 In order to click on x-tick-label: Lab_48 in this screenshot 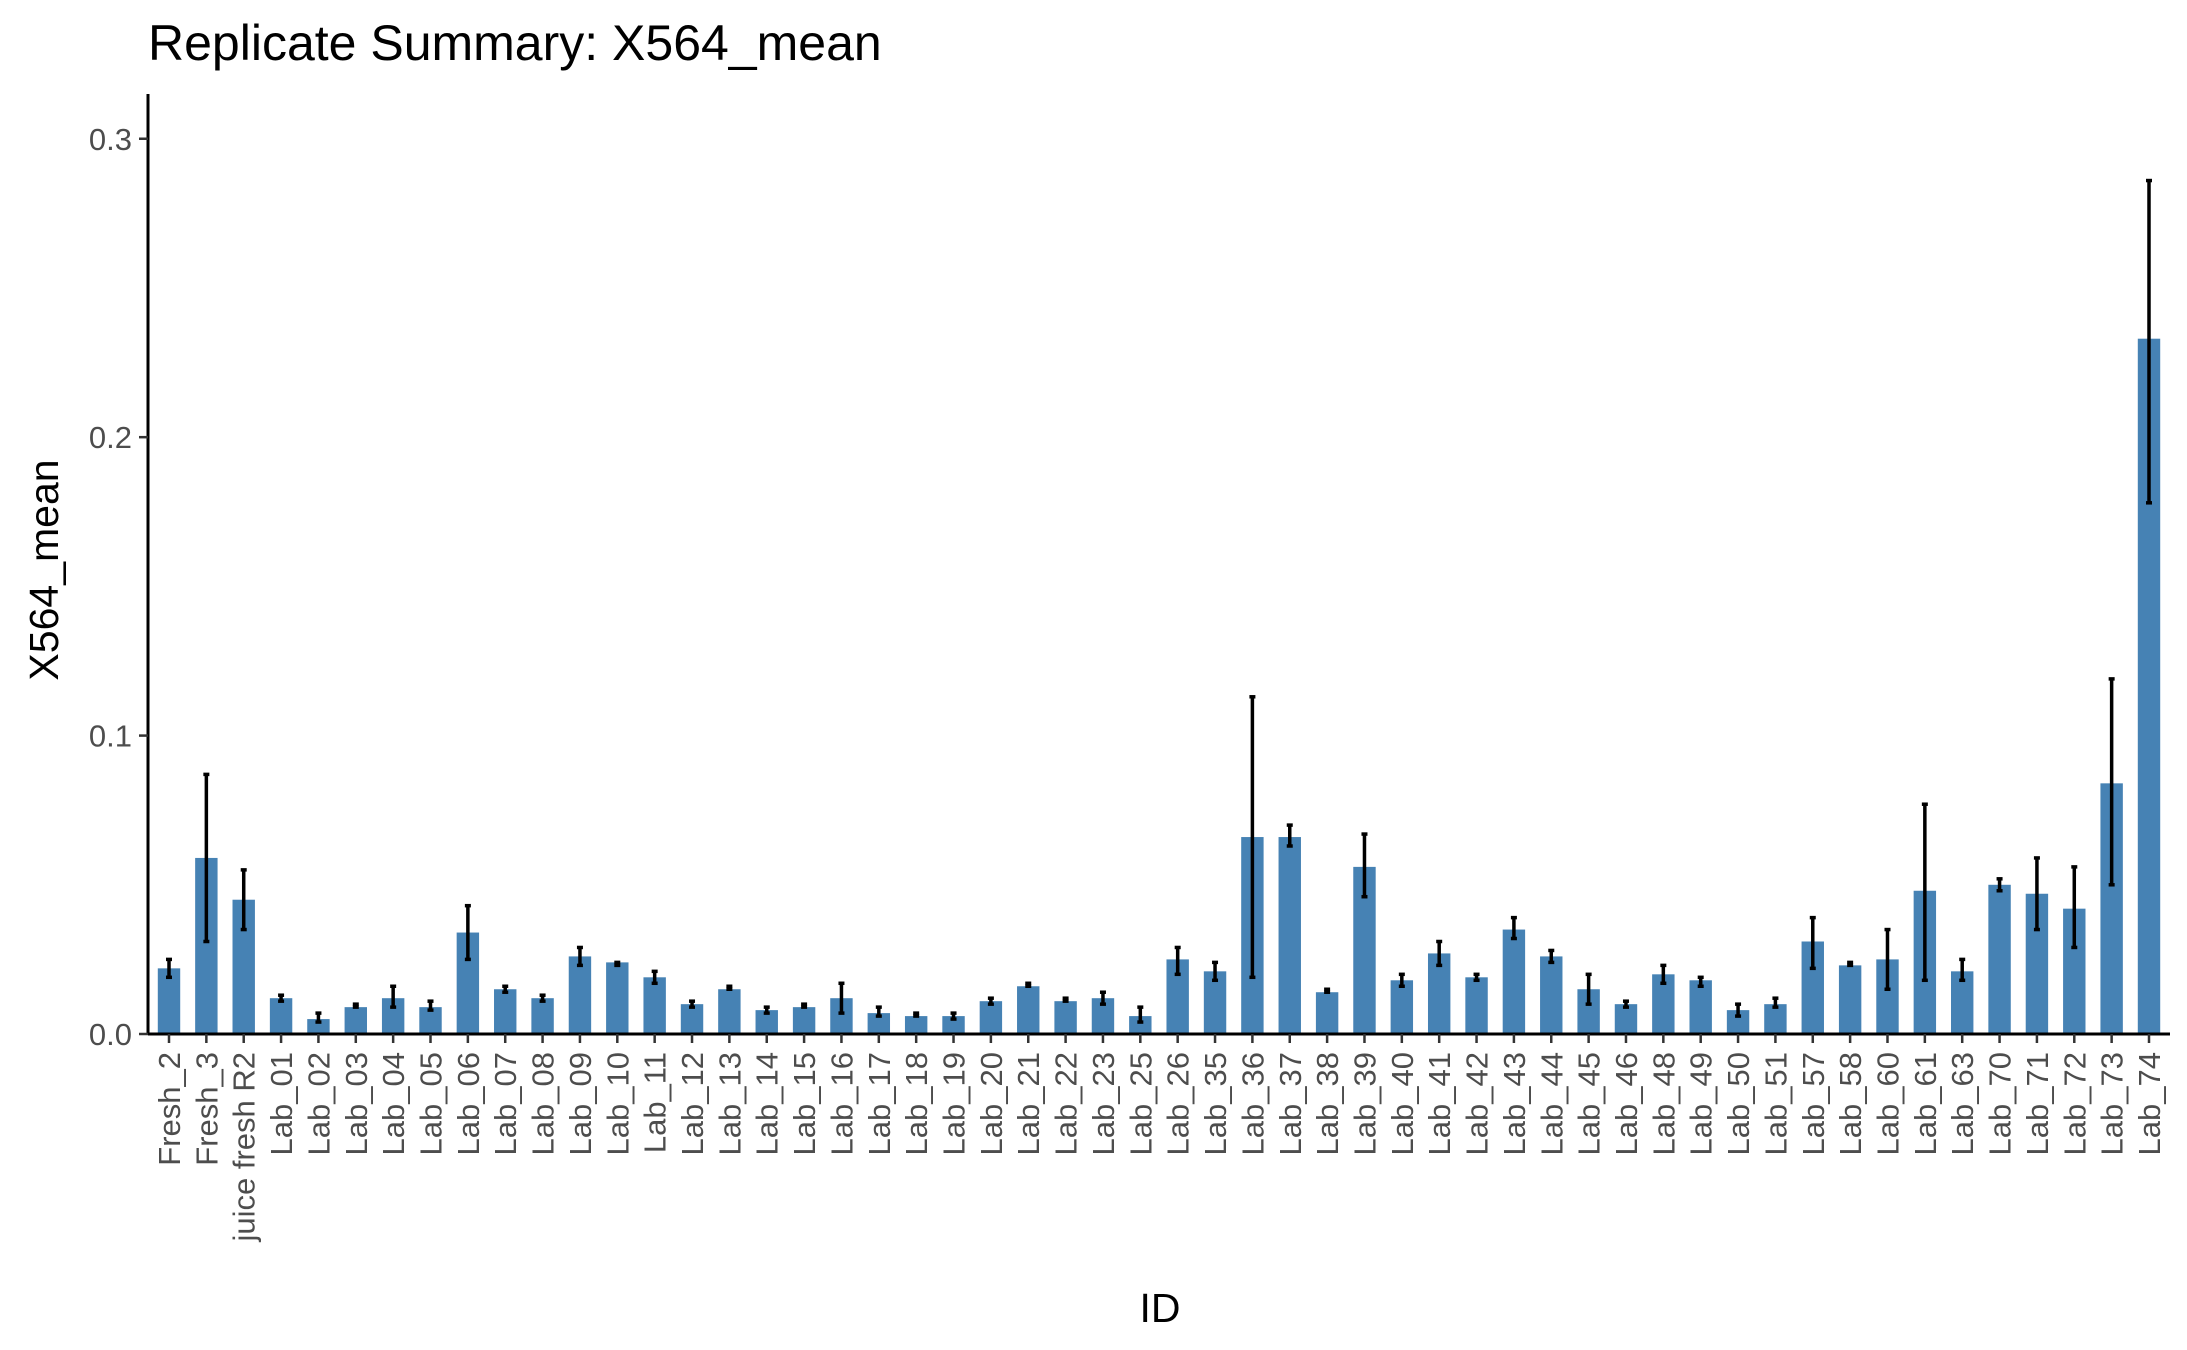, I will do `click(1663, 1103)`.